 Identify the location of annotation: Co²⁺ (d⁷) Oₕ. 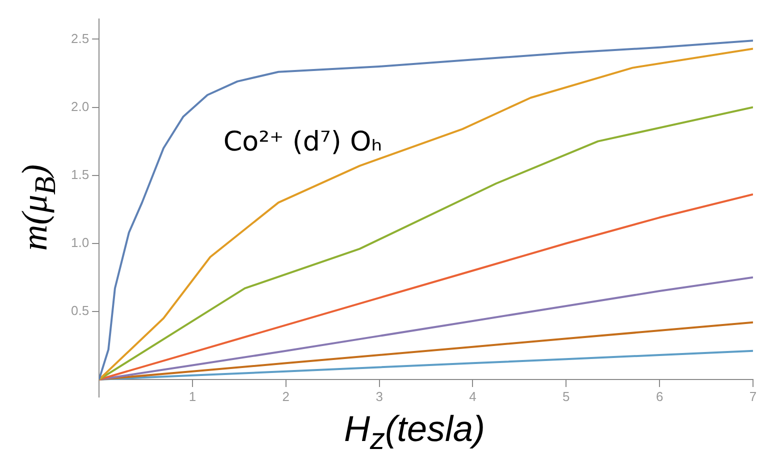
(302, 142).